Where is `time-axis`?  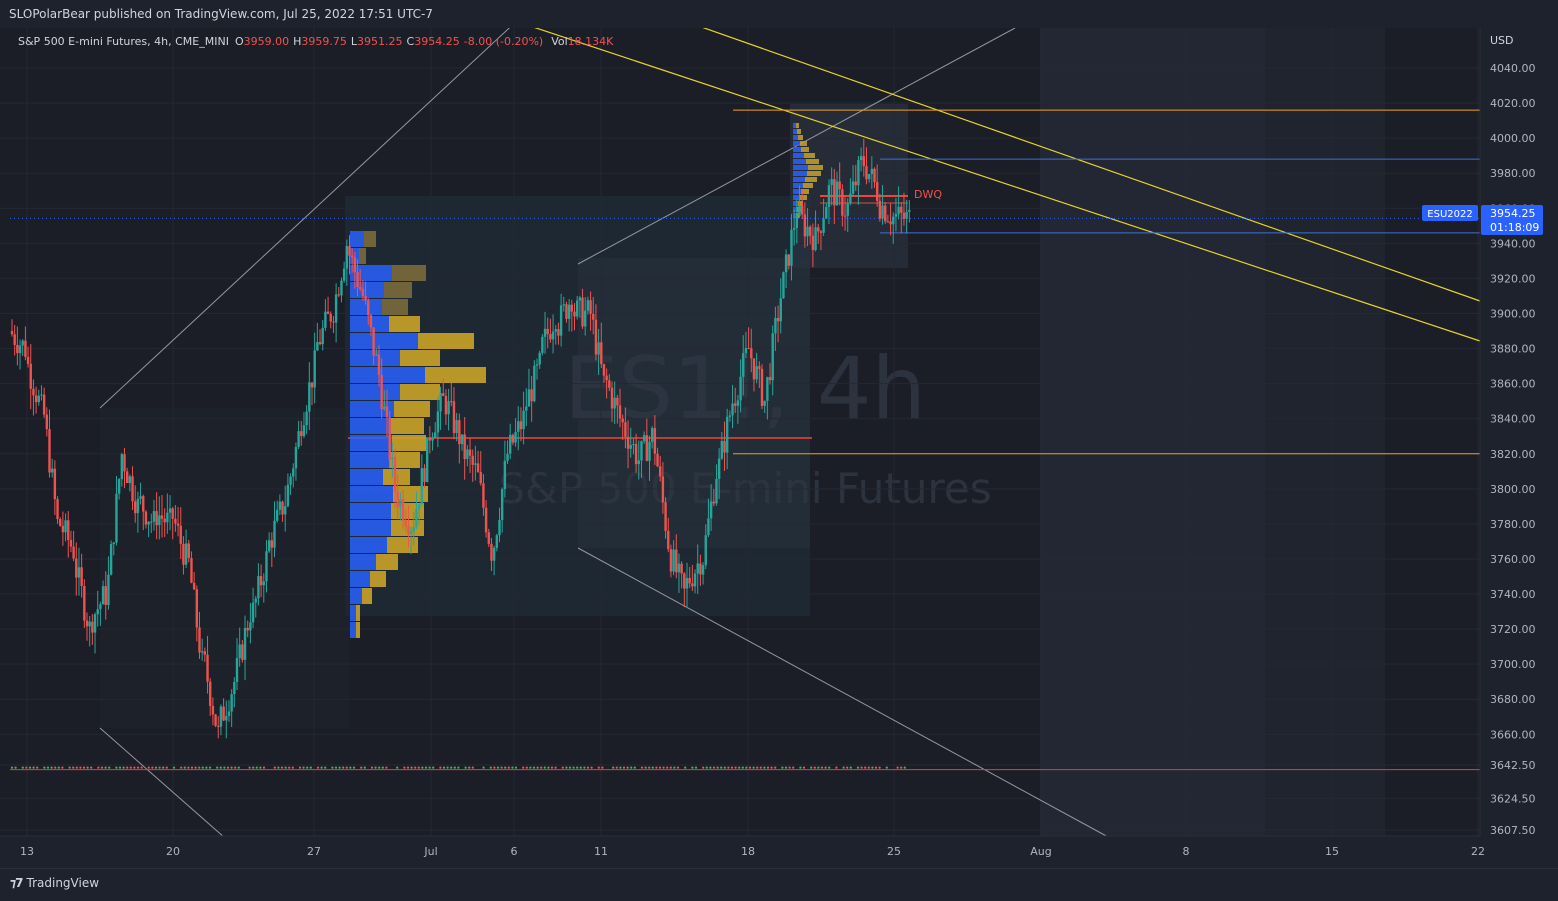
time-axis is located at coordinates (779, 852).